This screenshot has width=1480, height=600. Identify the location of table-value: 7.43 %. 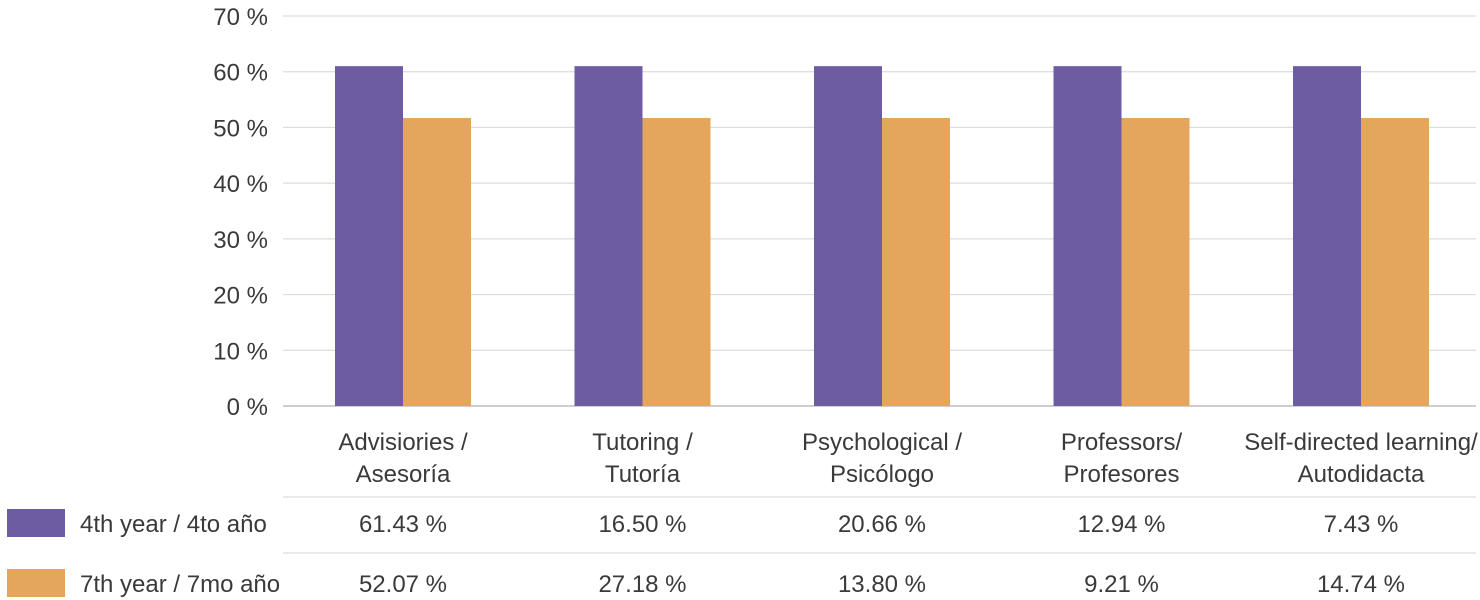
(1361, 524).